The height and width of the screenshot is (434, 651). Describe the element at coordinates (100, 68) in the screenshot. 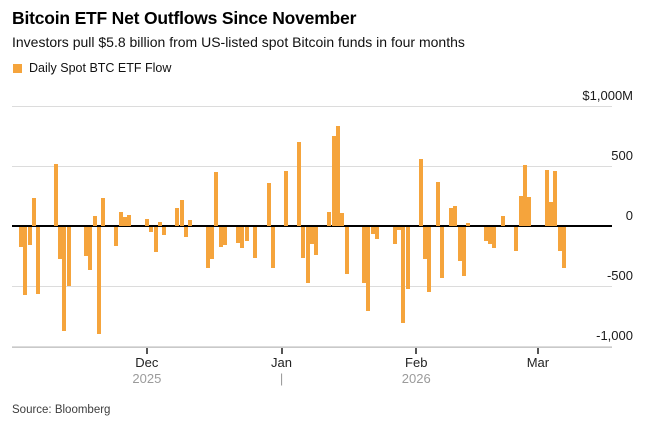

I see `legend-label: Daily Spot BTC ETF Flow` at that location.